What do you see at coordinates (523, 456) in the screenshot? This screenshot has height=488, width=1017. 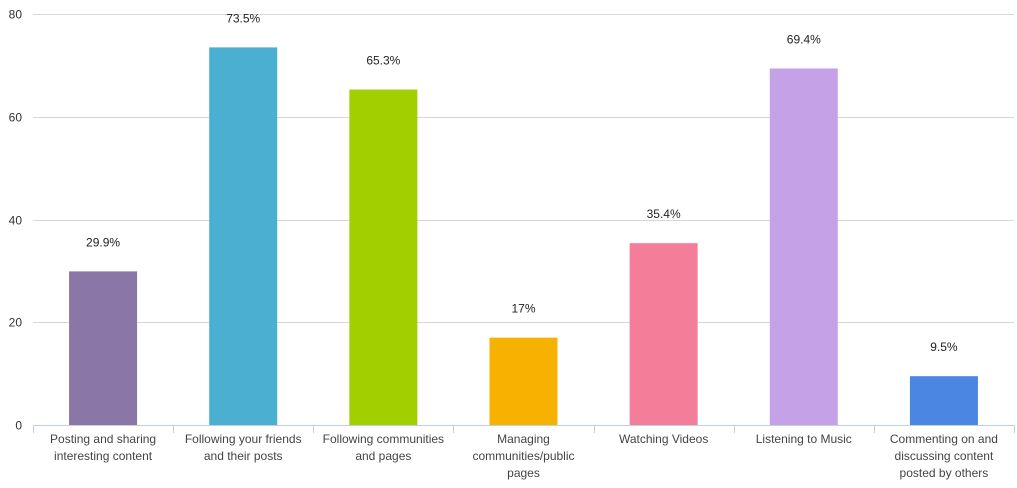 I see `x-tick-label: communities/public` at bounding box center [523, 456].